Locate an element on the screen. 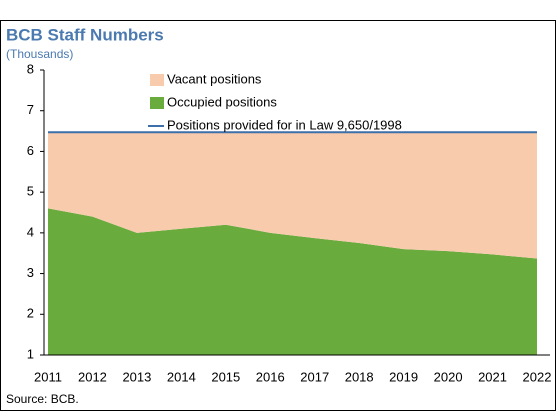 The image size is (557, 412). x-tick-label: 2022 is located at coordinates (537, 376).